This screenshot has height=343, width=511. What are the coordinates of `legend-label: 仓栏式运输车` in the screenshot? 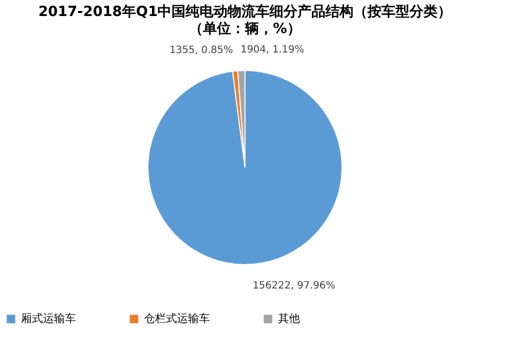 It's located at (177, 318).